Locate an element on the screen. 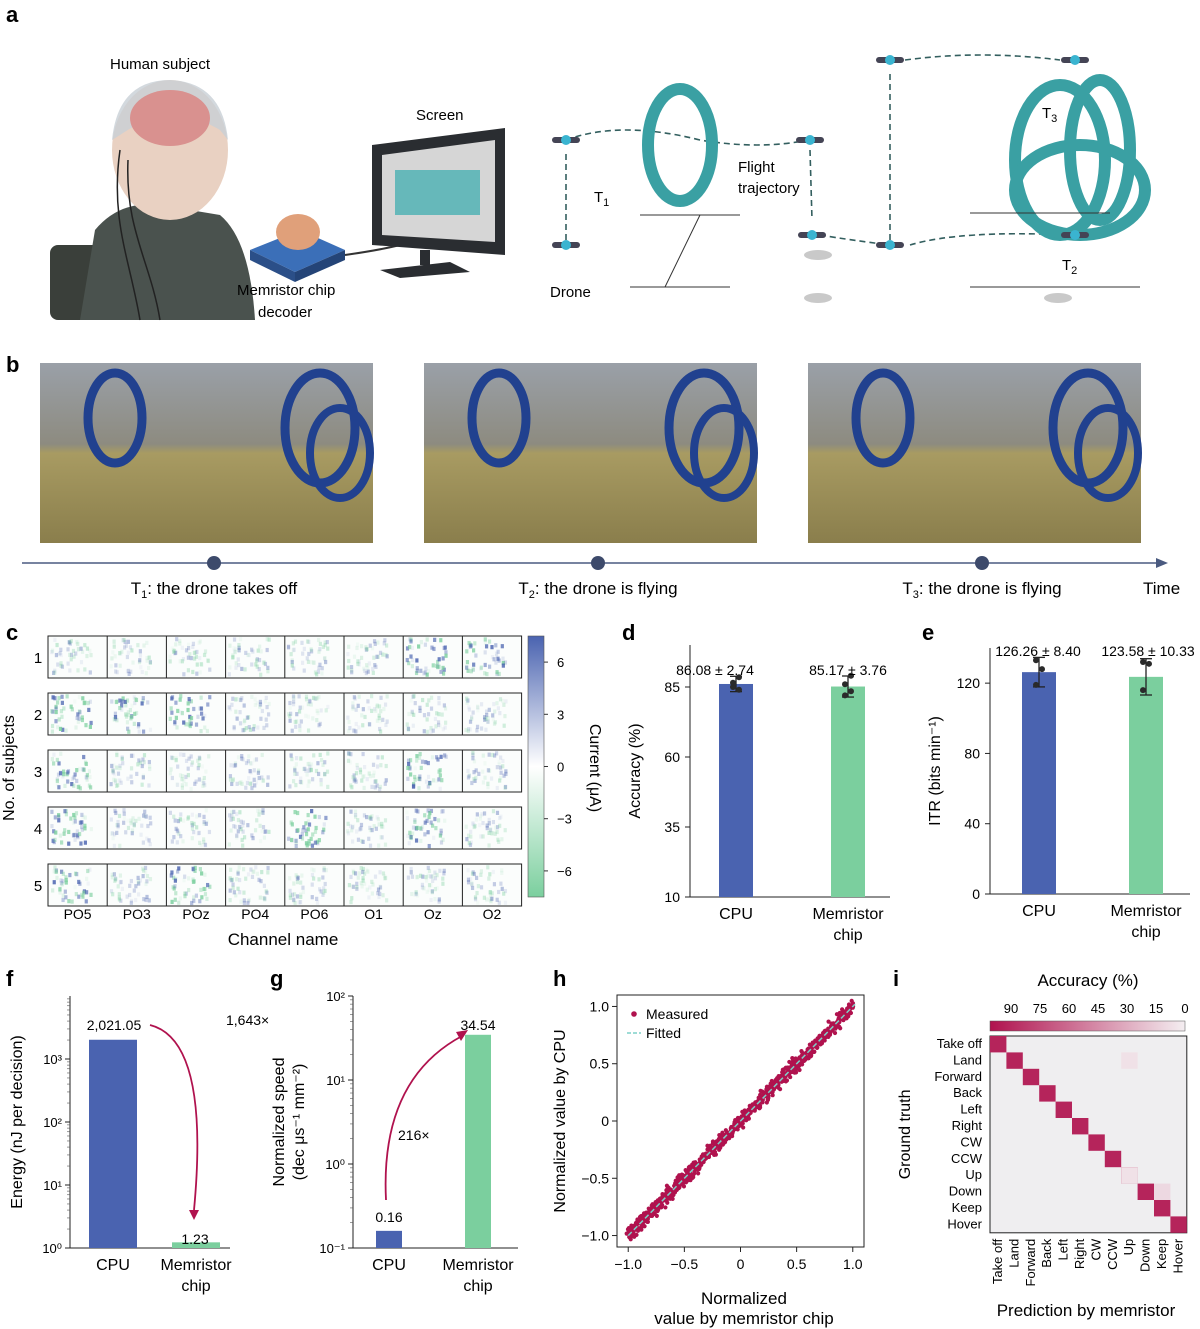 This screenshot has height=1329, width=1200. value-label: 126.26 ± 8.40 is located at coordinates (1038, 651).